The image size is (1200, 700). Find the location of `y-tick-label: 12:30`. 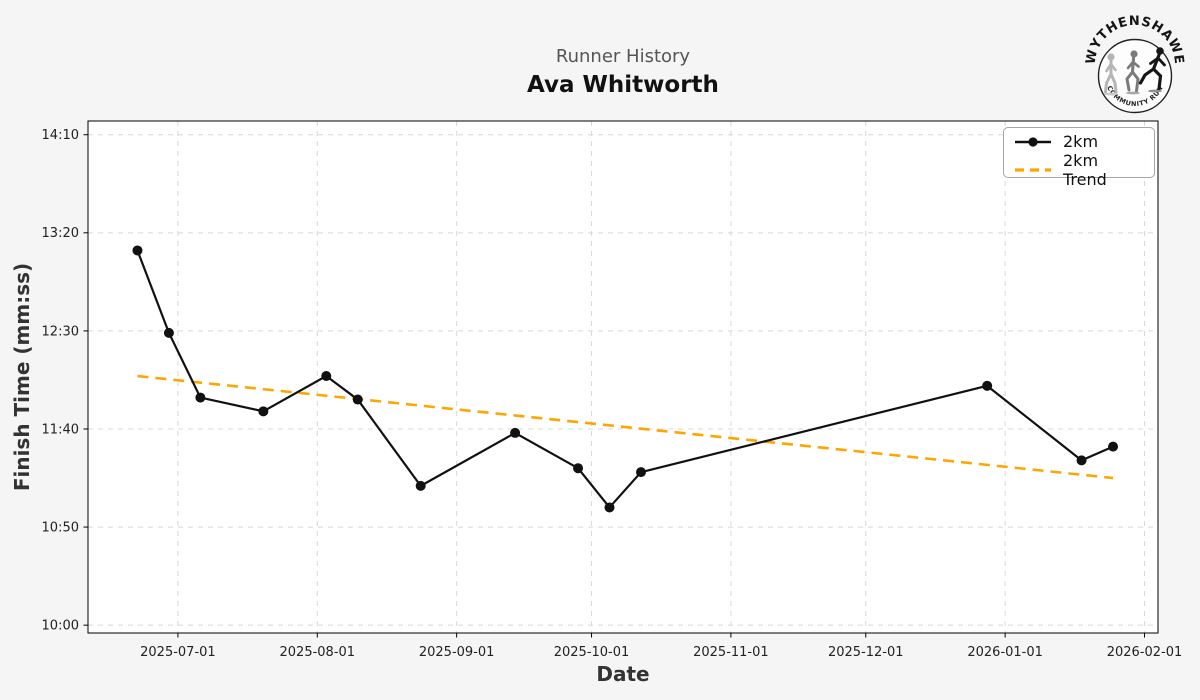

y-tick-label: 12:30 is located at coordinates (60, 331).